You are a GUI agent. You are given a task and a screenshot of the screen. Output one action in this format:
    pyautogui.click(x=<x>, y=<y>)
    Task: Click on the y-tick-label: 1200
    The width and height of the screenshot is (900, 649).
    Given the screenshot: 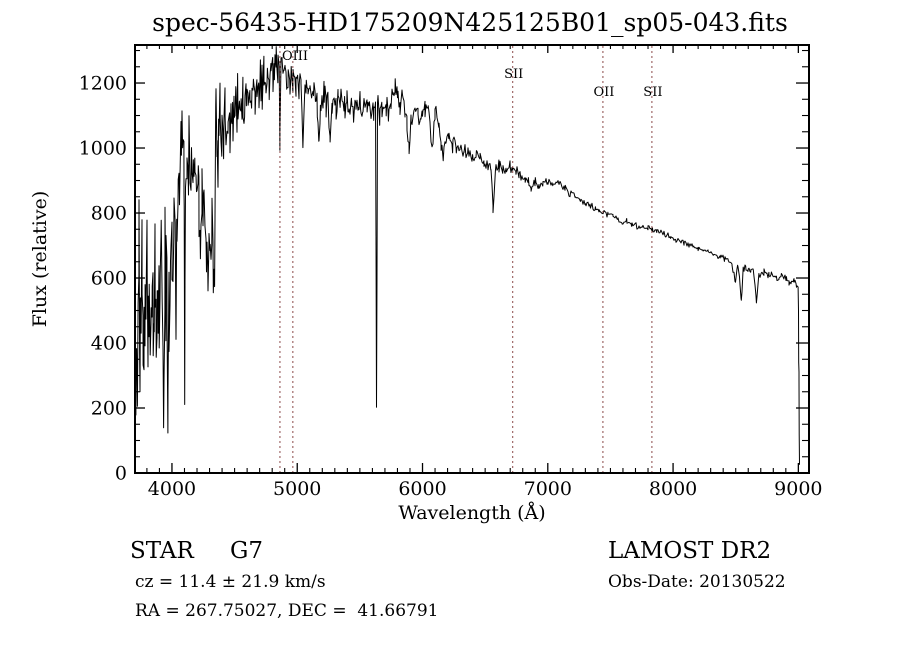 What is the action you would take?
    pyautogui.click(x=103, y=84)
    